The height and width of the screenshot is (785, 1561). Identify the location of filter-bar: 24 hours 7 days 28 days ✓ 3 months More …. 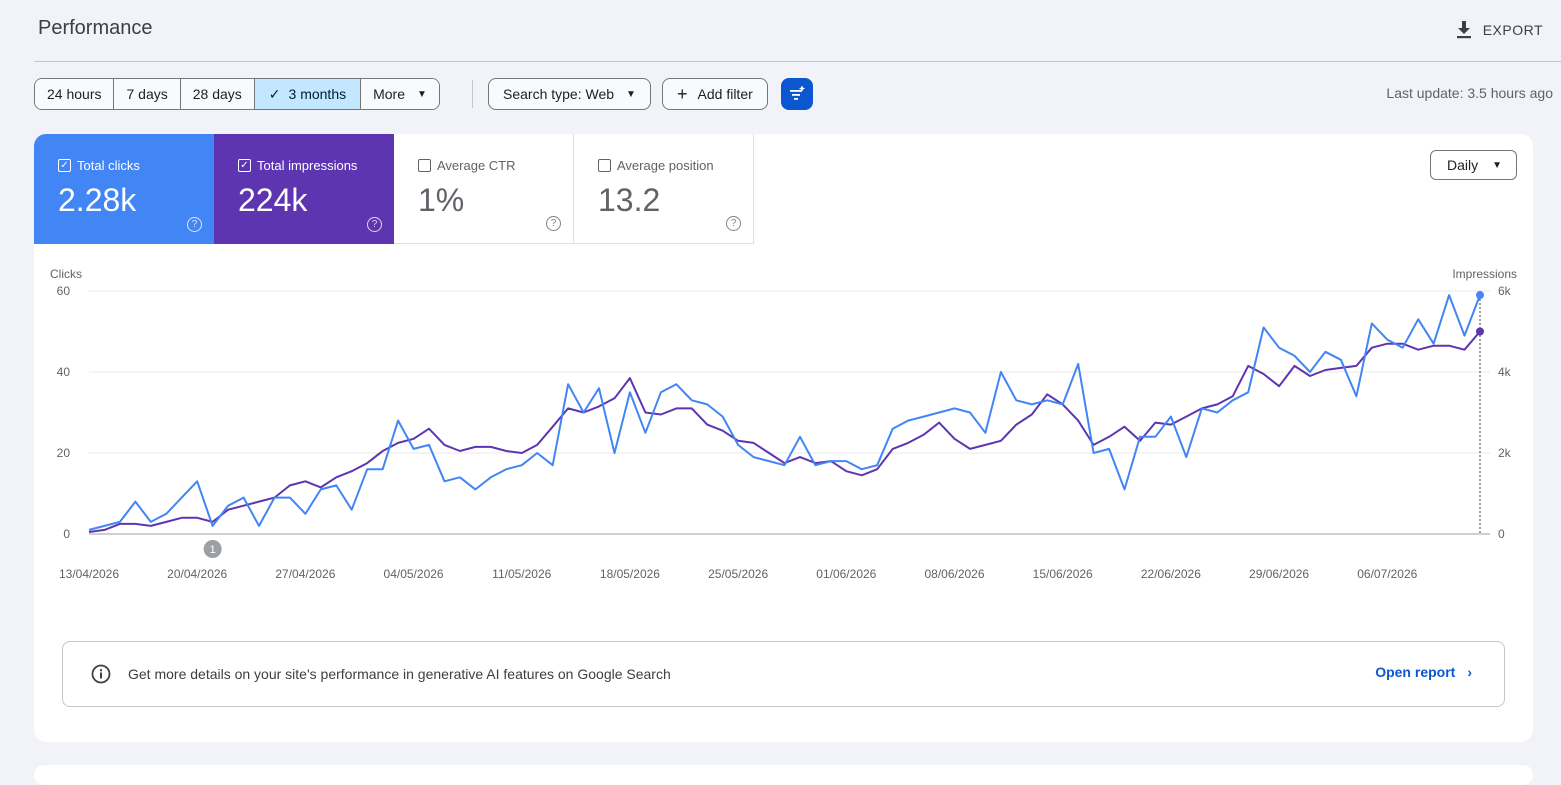
(793, 94).